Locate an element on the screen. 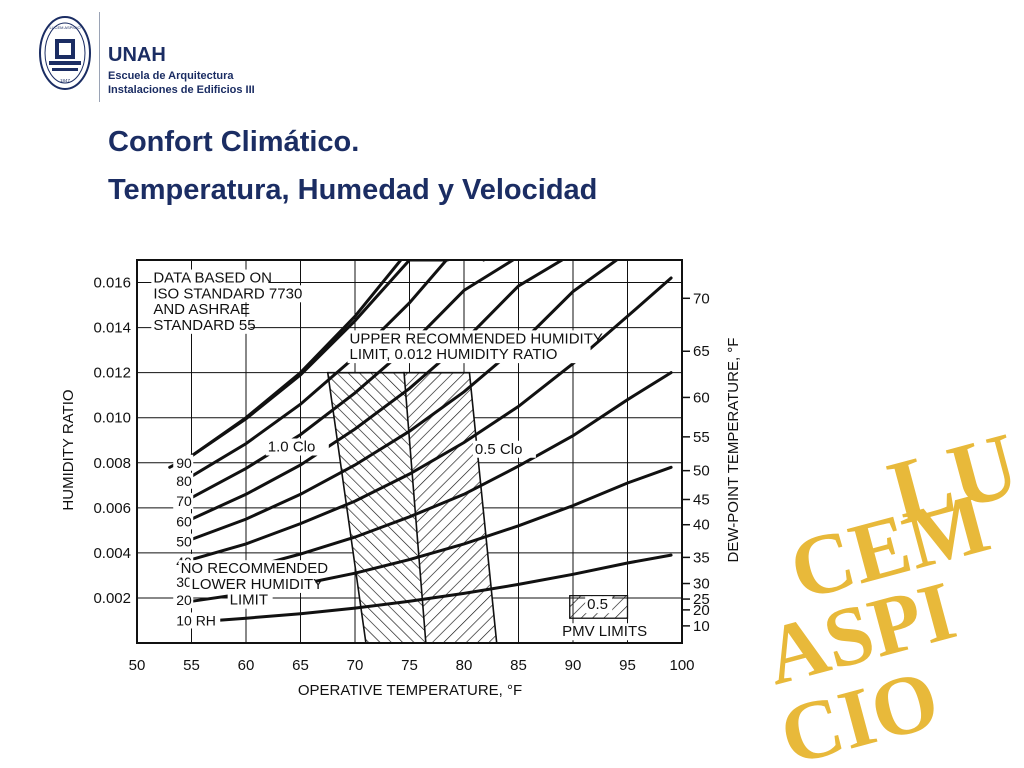  chart-annotation: PMV LIMITS is located at coordinates (604, 631).